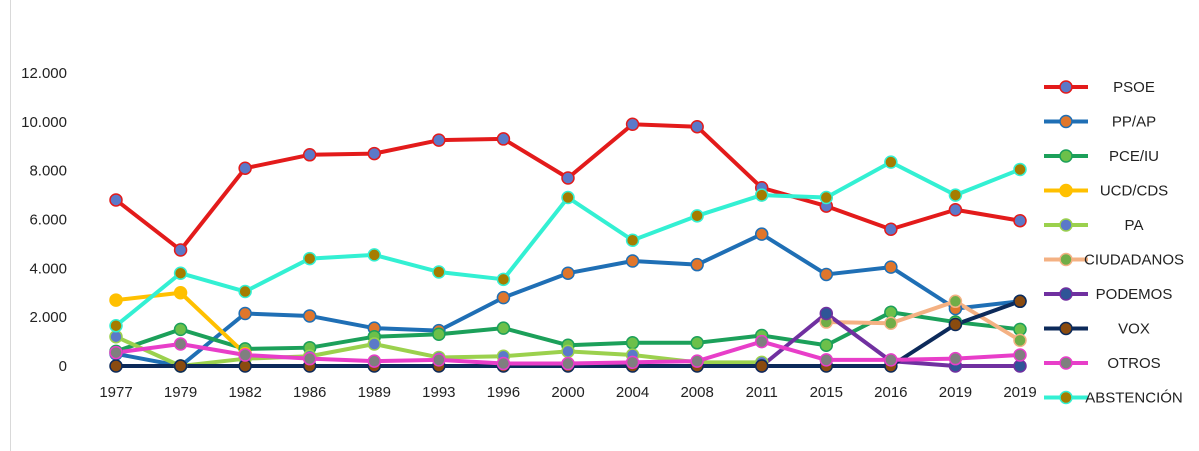  I want to click on pa-legend-label: PA, so click(1134, 225).